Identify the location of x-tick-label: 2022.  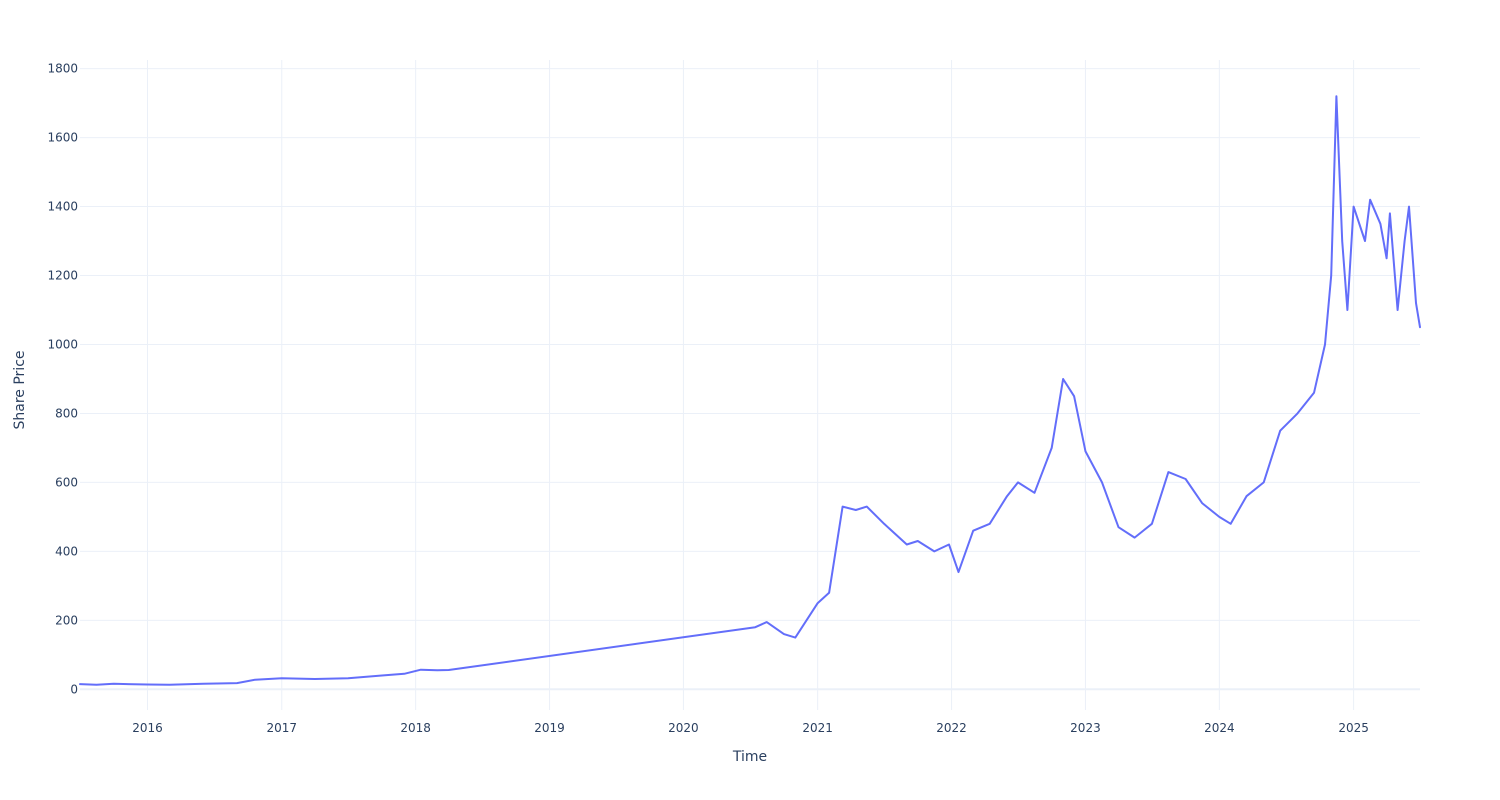
(951, 728).